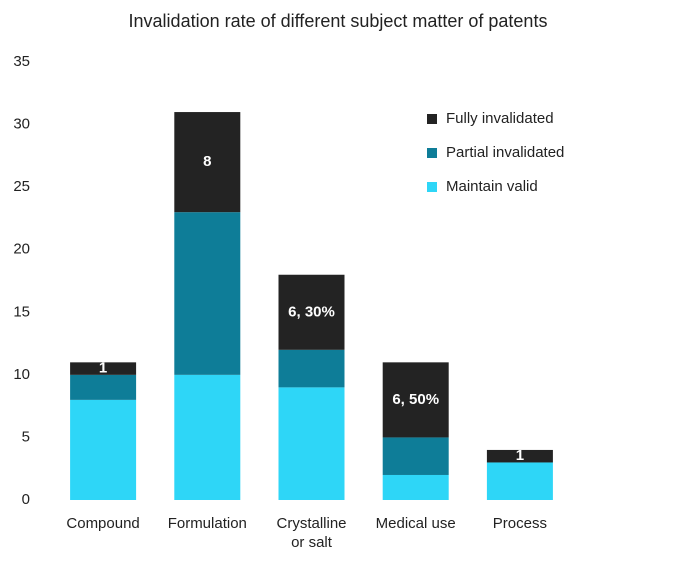 This screenshot has height=574, width=696. Describe the element at coordinates (207, 523) in the screenshot. I see `x-tick-label: Formulation` at that location.